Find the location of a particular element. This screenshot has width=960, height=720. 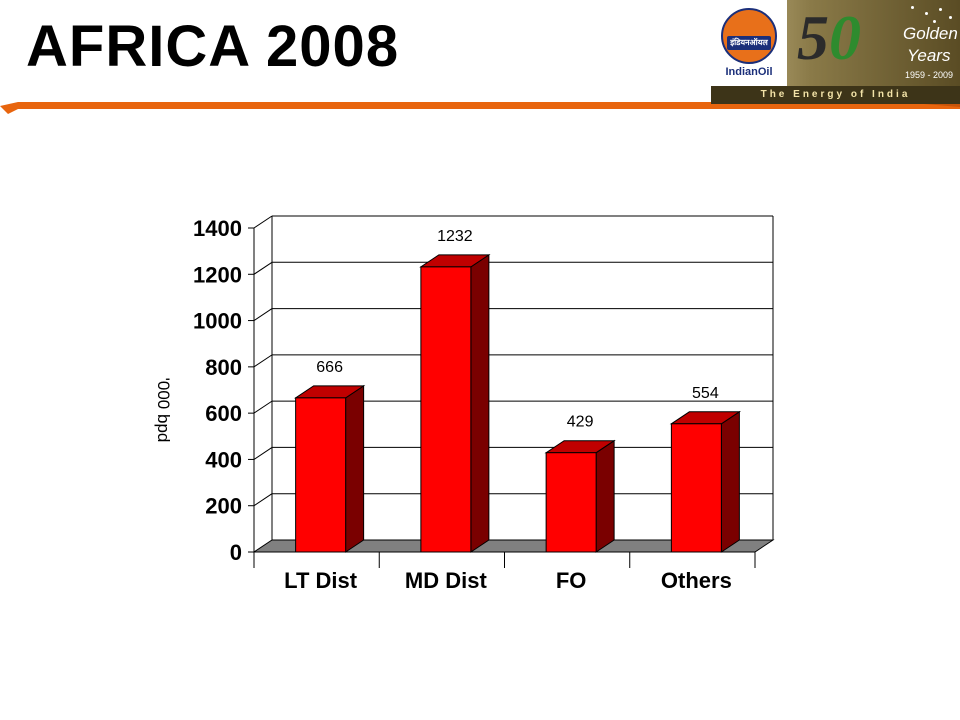

slide-title: AFRICA 2008 is located at coordinates (213, 46).